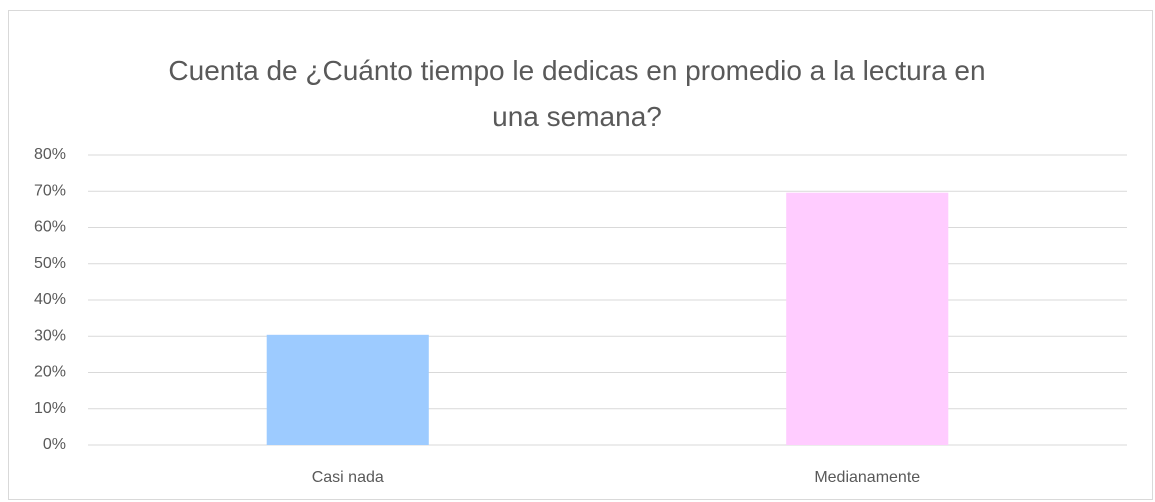 Image resolution: width=1155 pixels, height=502 pixels. Describe the element at coordinates (348, 477) in the screenshot. I see `x-tick-label: Casi nada` at that location.